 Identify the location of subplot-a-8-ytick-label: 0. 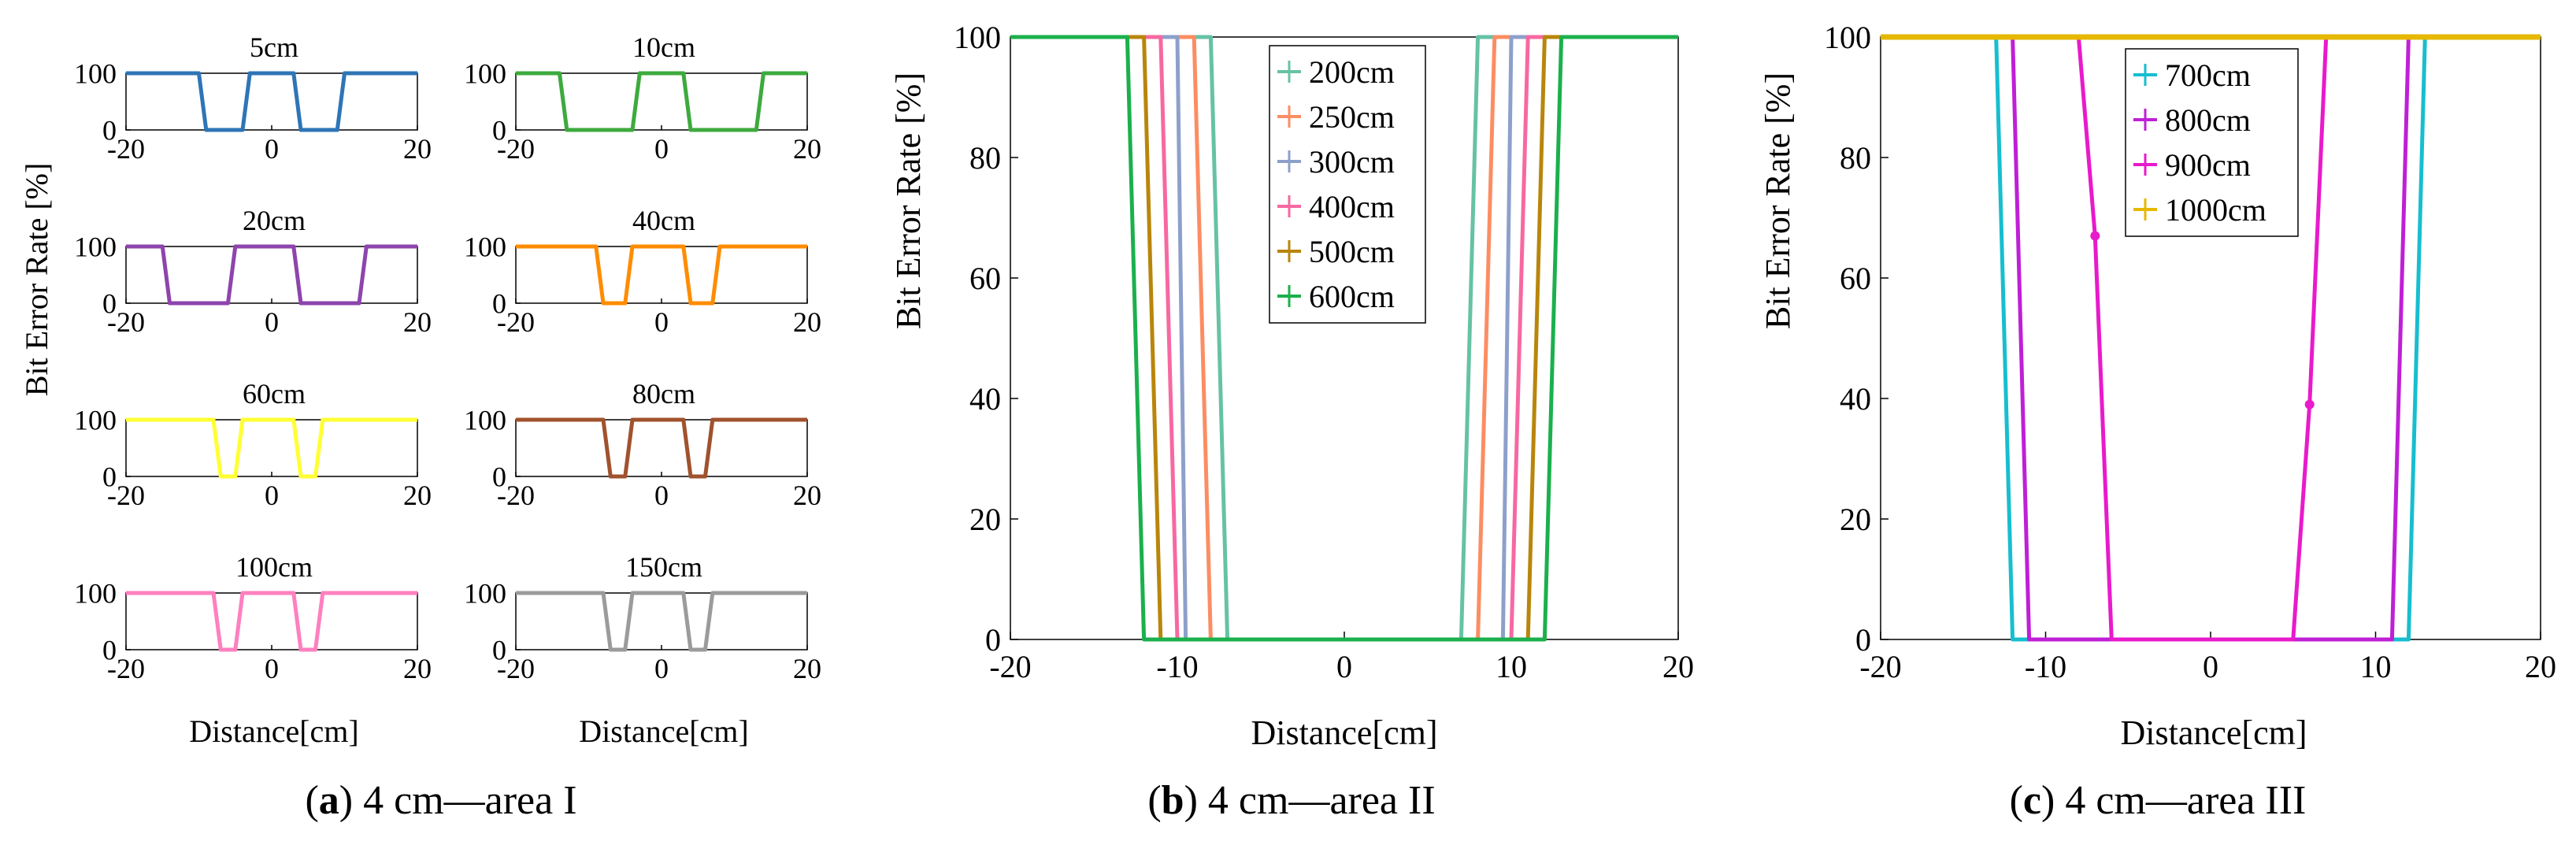
(499, 650).